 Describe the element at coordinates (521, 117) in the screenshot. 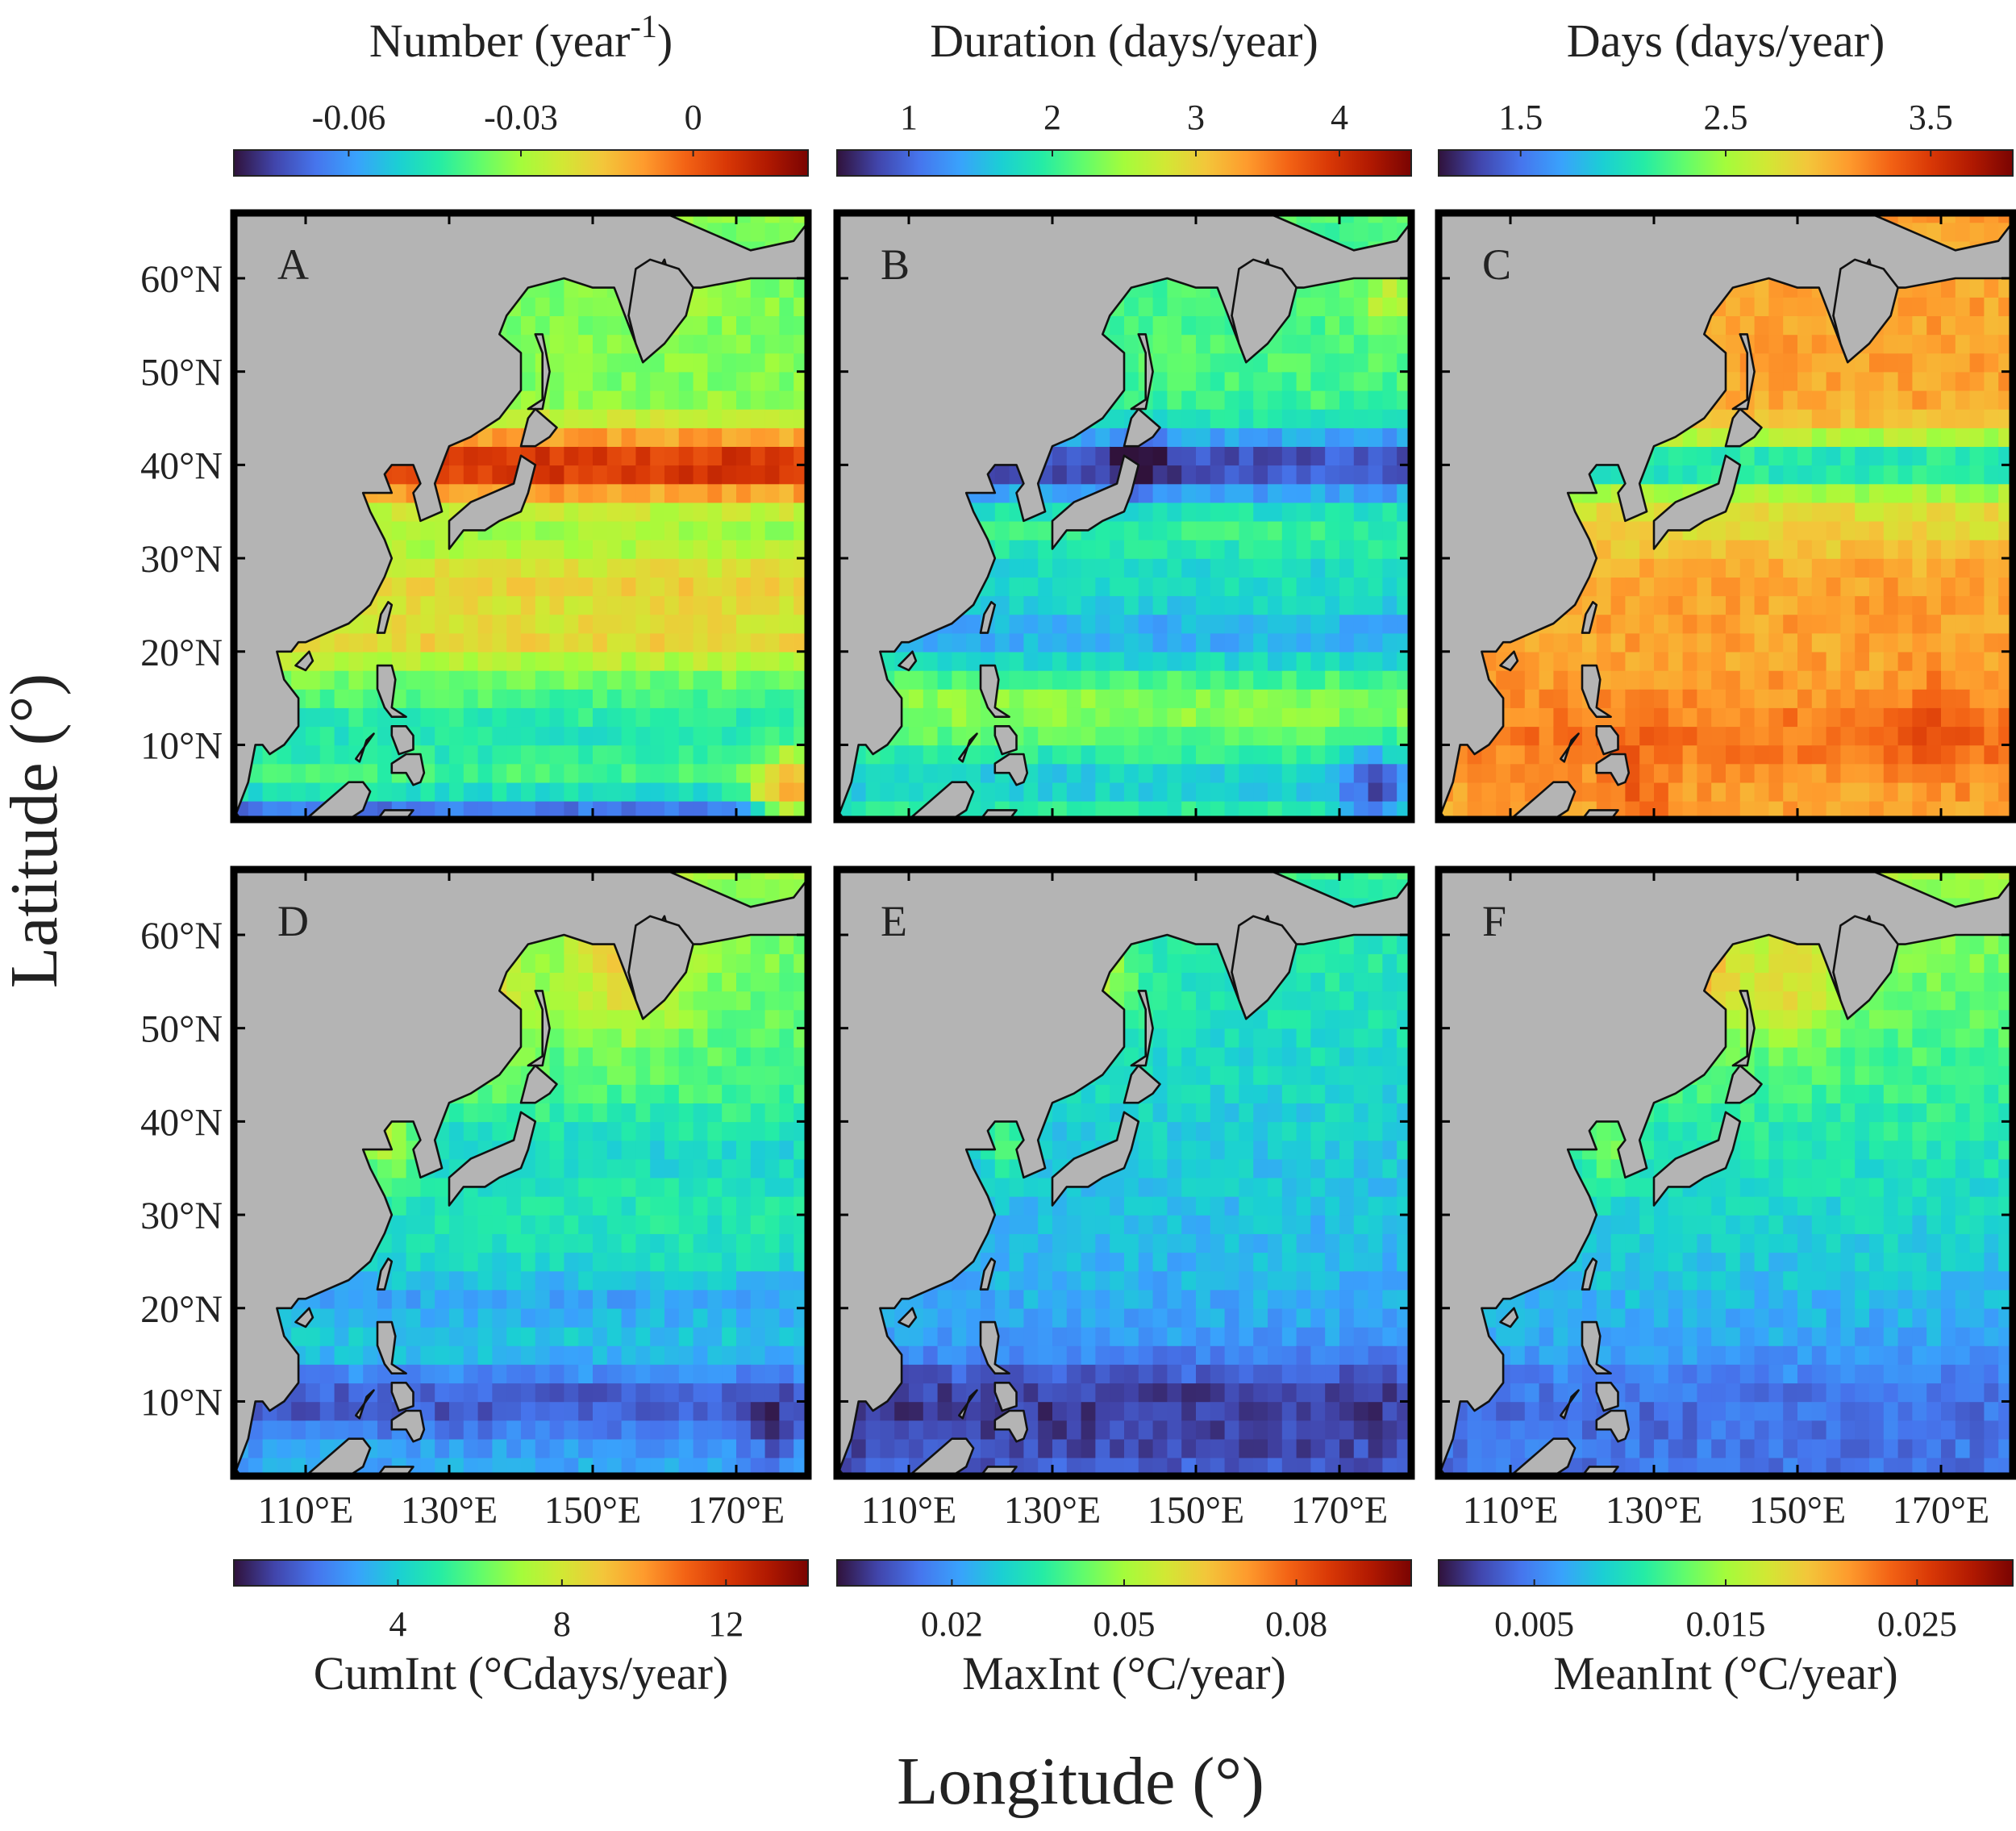

I see `colorbar-tick-label: -0.03` at that location.